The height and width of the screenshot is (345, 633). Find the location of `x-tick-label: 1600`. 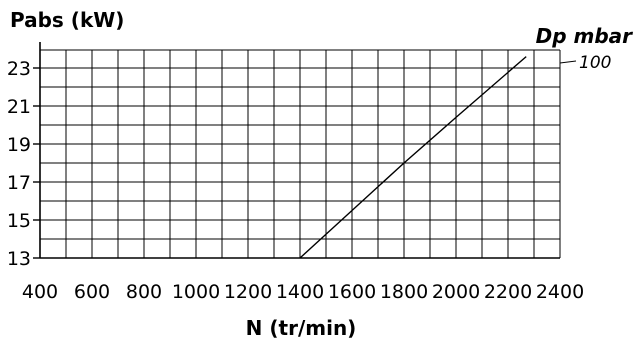

x-tick-label: 1600 is located at coordinates (352, 292).